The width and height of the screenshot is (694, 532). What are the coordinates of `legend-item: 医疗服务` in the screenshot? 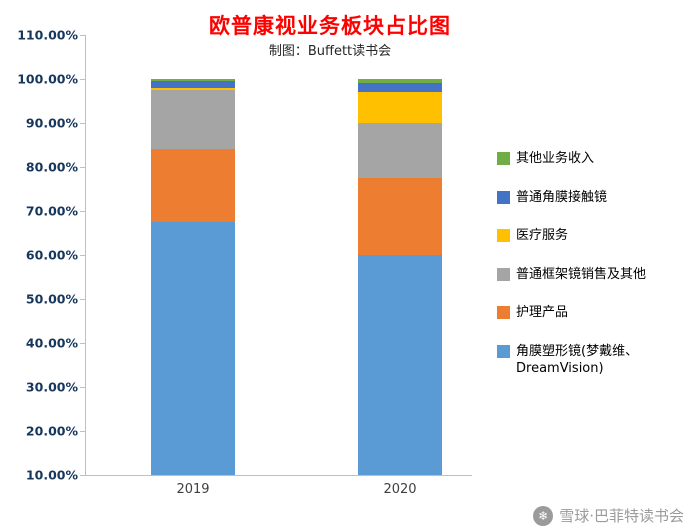 It's located at (592, 236).